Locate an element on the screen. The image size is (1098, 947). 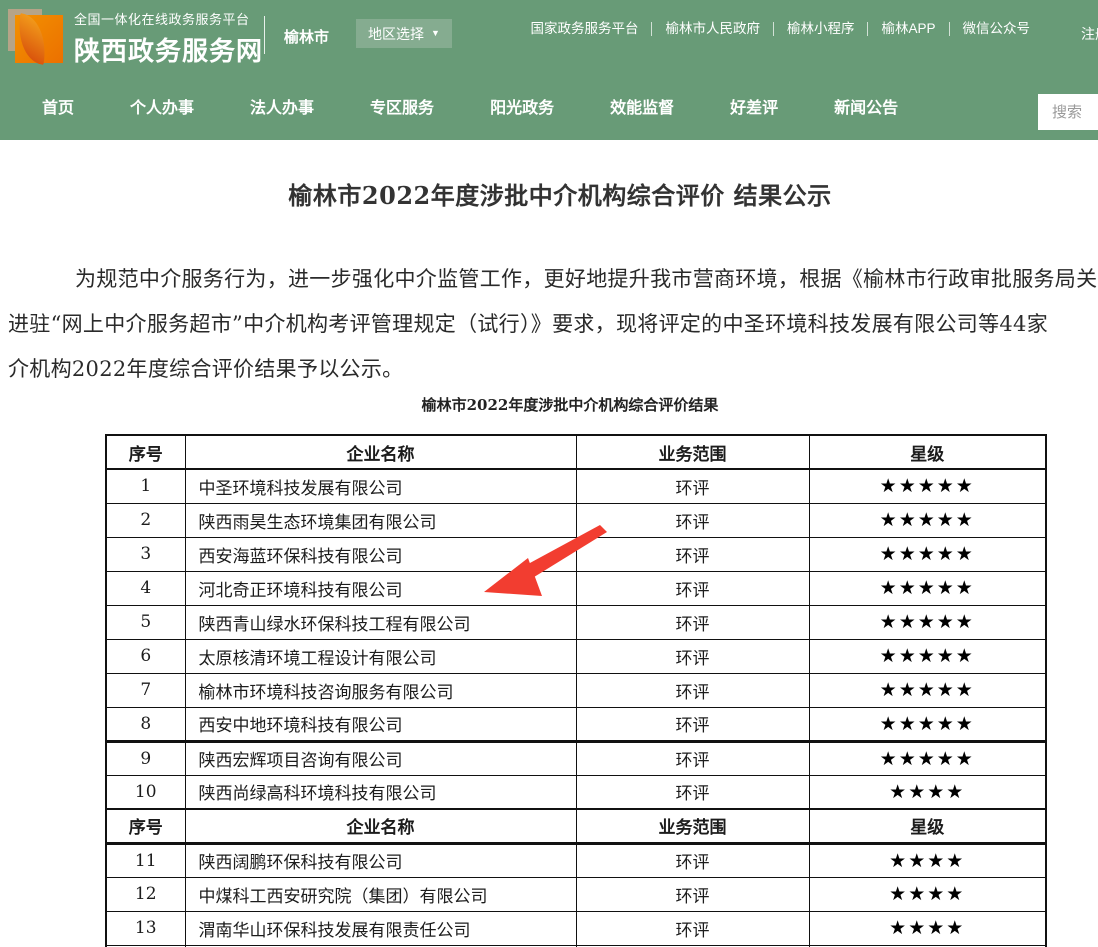
main-nav: 首页 个人办事 法人办事 专区服务 阳光政务 效能监督 好差评 新闻公告 is located at coordinates (549, 106).